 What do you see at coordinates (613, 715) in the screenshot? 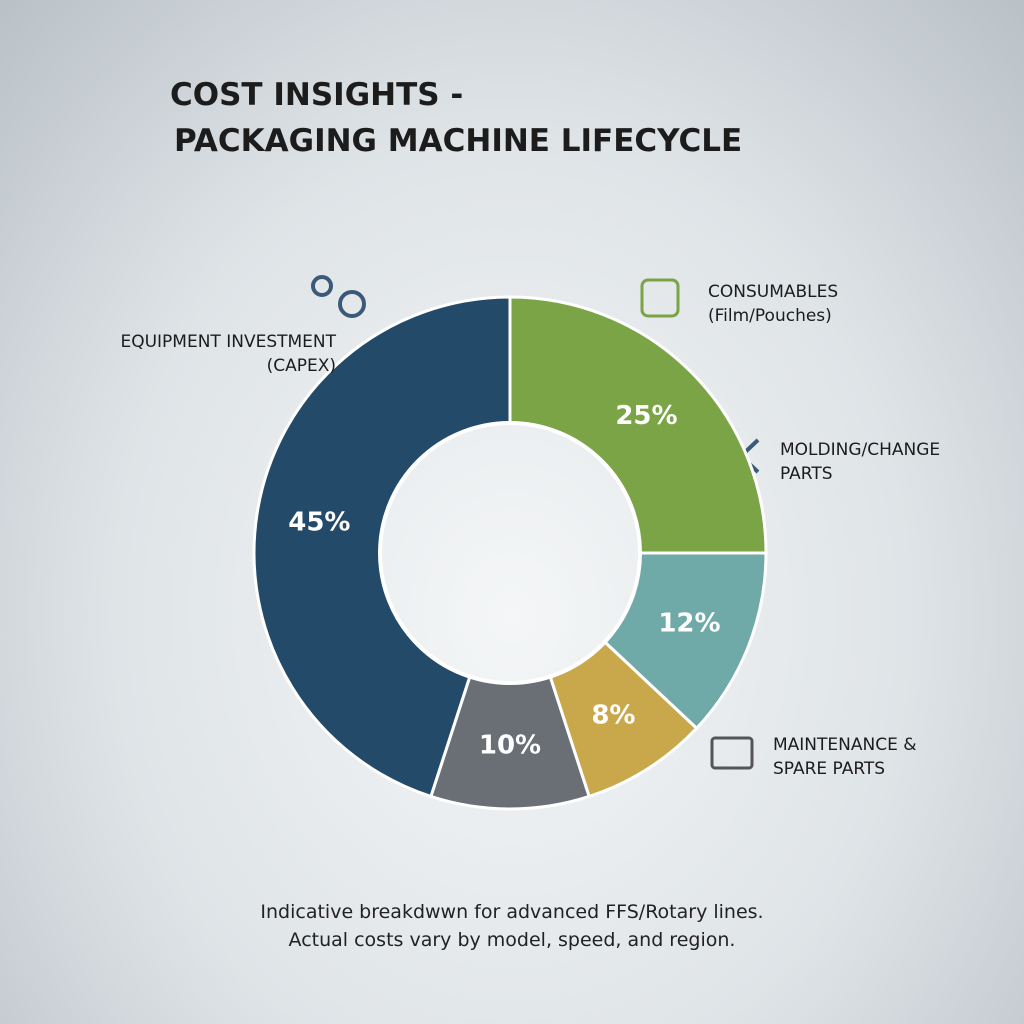
I see `value-label: 8%` at bounding box center [613, 715].